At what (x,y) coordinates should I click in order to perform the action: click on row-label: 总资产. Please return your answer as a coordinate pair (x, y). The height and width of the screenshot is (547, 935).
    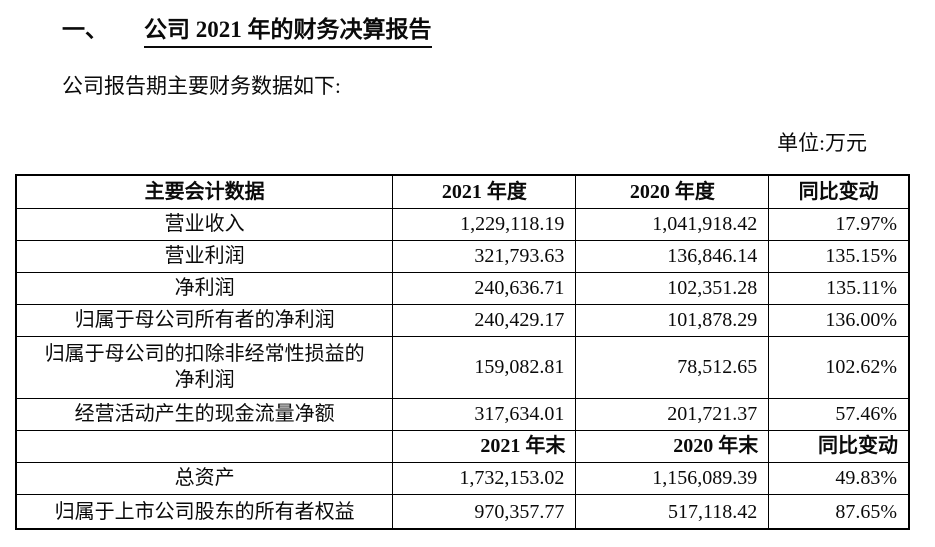
    Looking at the image, I should click on (204, 478).